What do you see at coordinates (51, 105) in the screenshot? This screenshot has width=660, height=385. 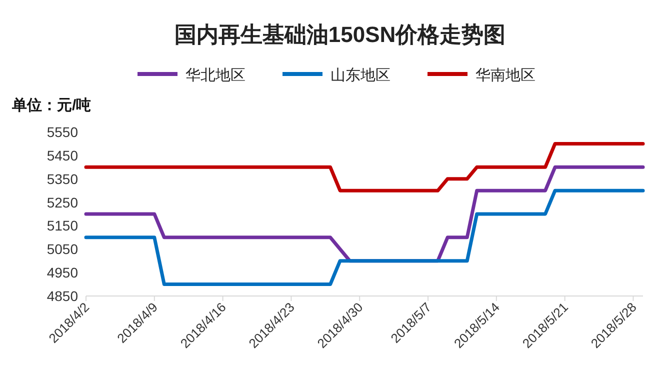 I see `y-axis-title: 单位：元/吨` at bounding box center [51, 105].